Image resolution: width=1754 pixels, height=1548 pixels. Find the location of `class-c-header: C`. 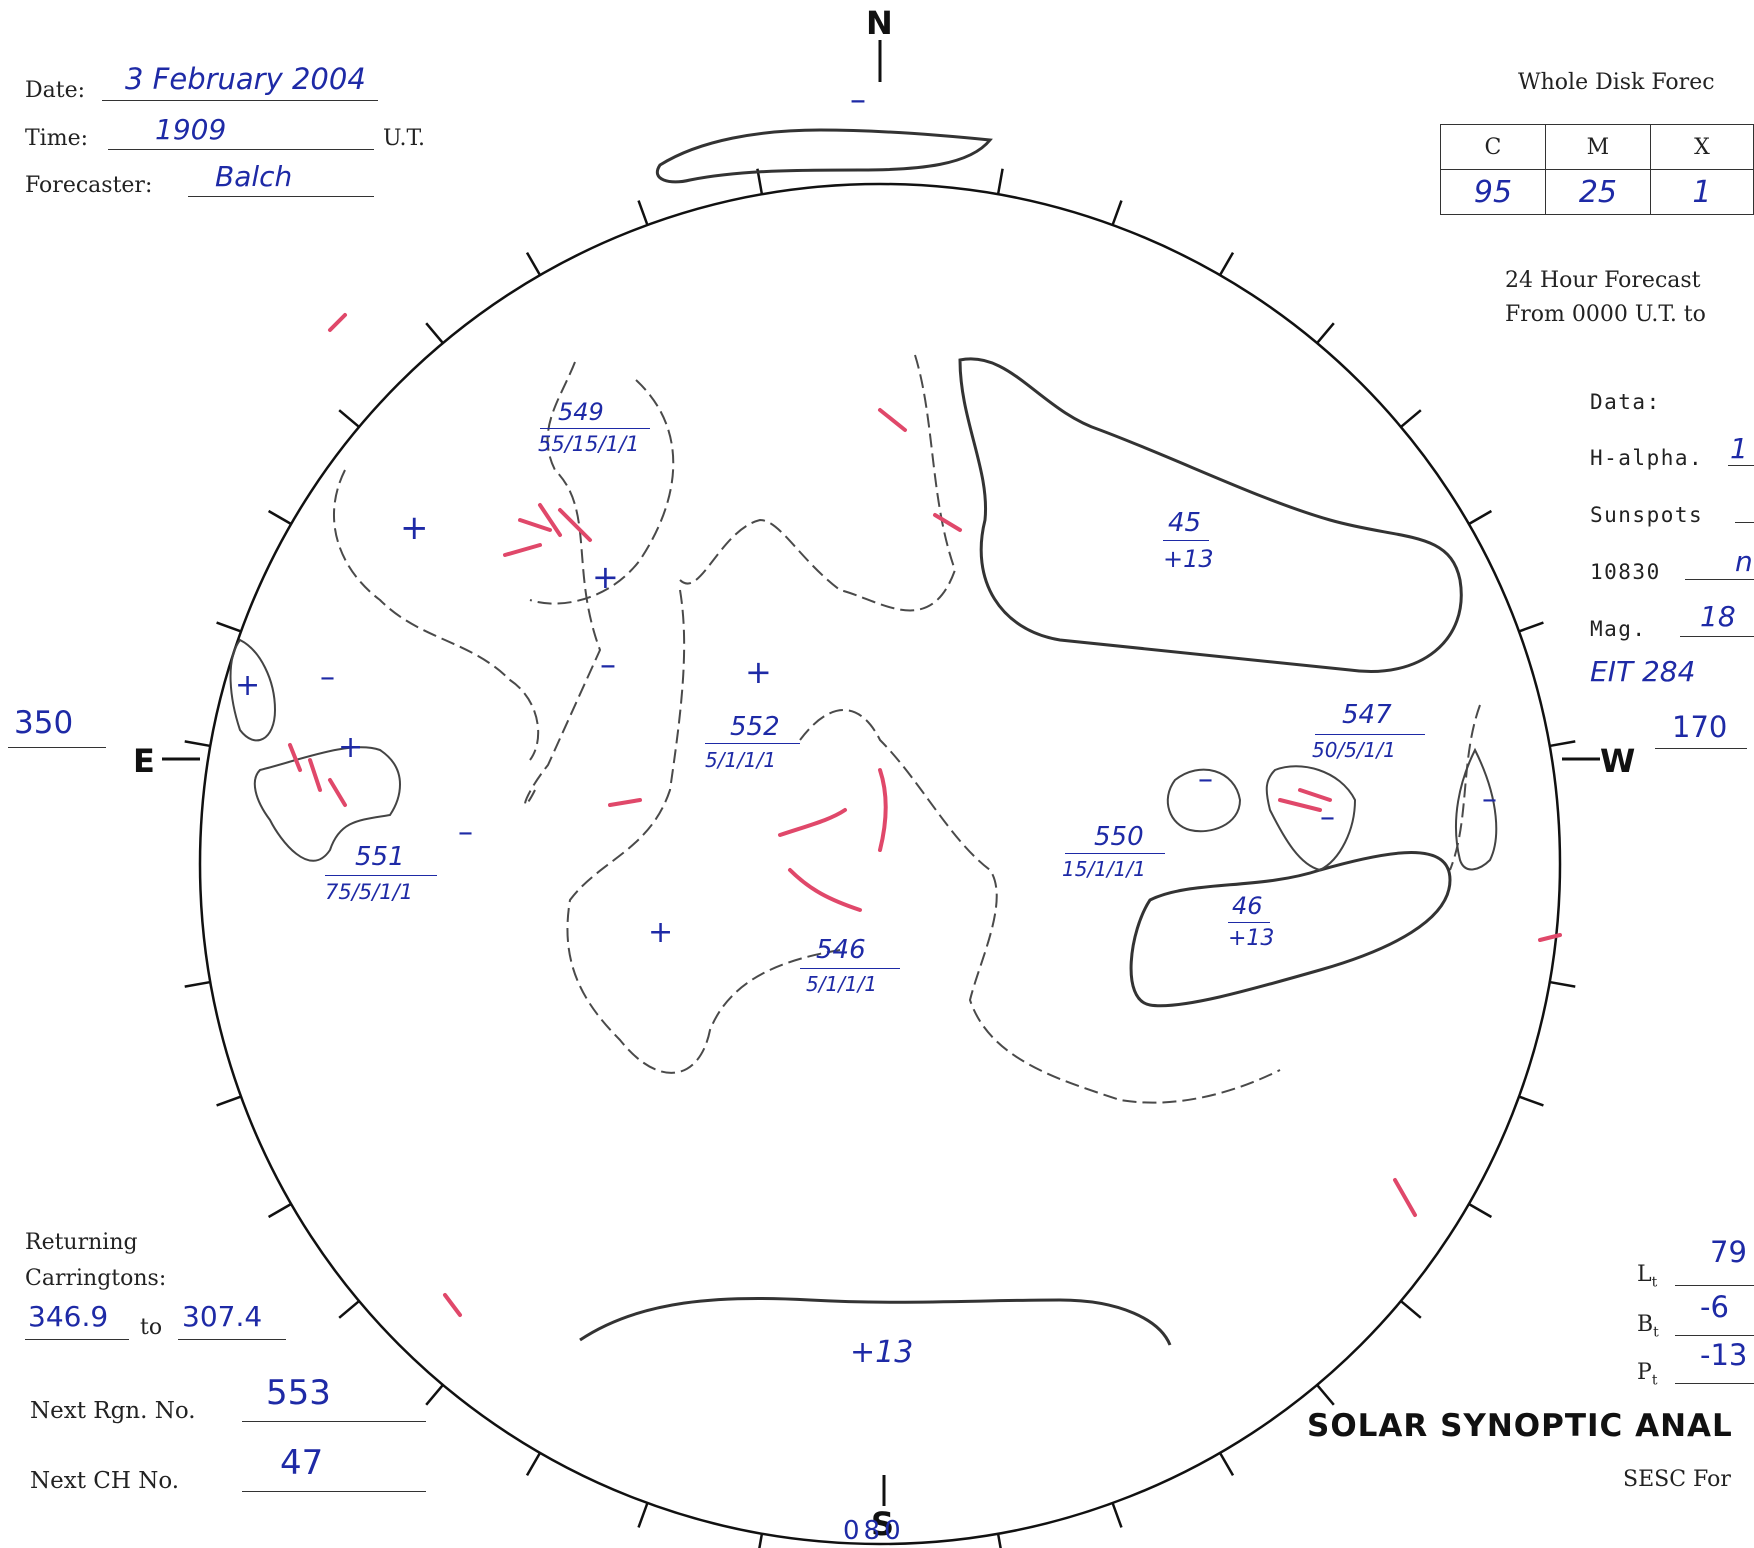

class-c-header: C is located at coordinates (1493, 147).